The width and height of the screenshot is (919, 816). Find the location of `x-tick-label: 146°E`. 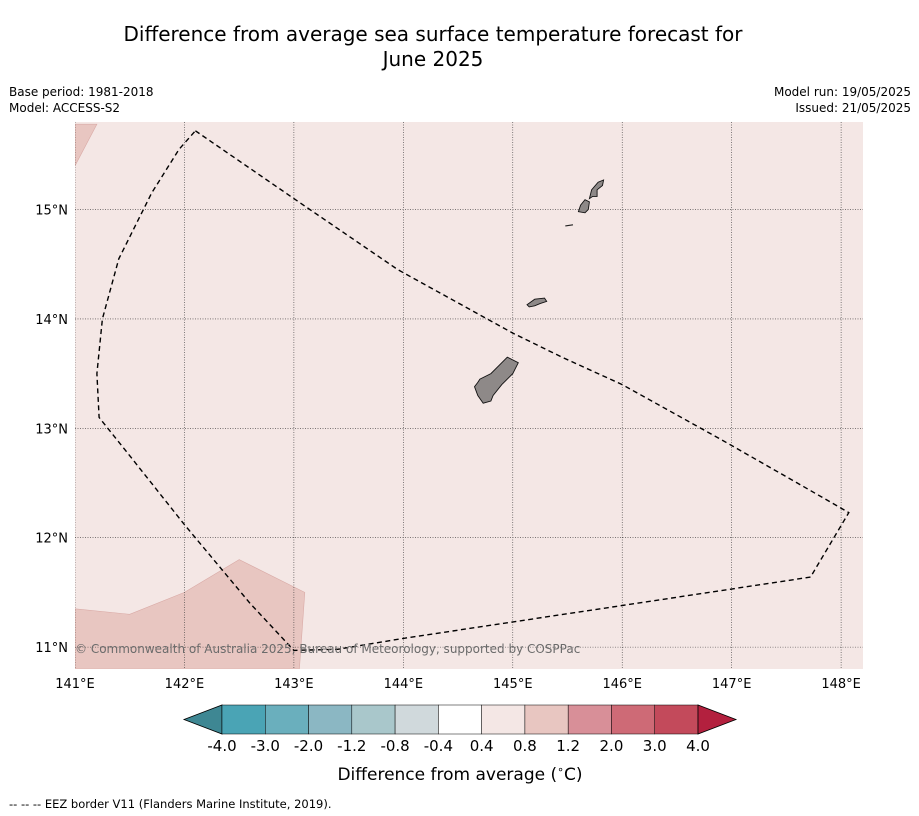

x-tick-label: 146°E is located at coordinates (622, 684).